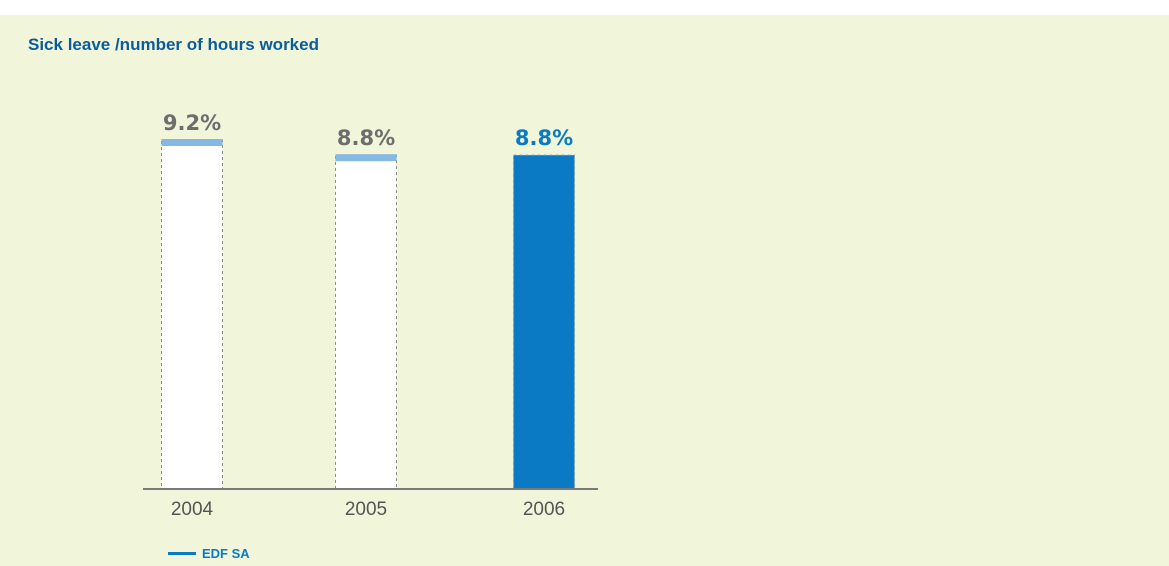 This screenshot has height=566, width=1169. What do you see at coordinates (192, 123) in the screenshot?
I see `value-label-2004: 9.2%` at bounding box center [192, 123].